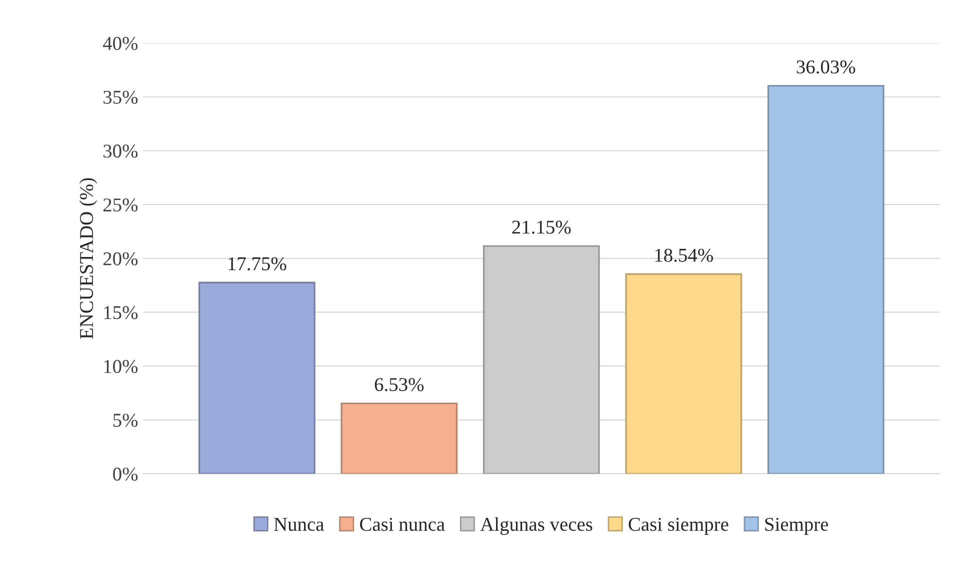 This screenshot has height=582, width=954. Describe the element at coordinates (536, 526) in the screenshot. I see `legend-label: Algunas veces` at that location.